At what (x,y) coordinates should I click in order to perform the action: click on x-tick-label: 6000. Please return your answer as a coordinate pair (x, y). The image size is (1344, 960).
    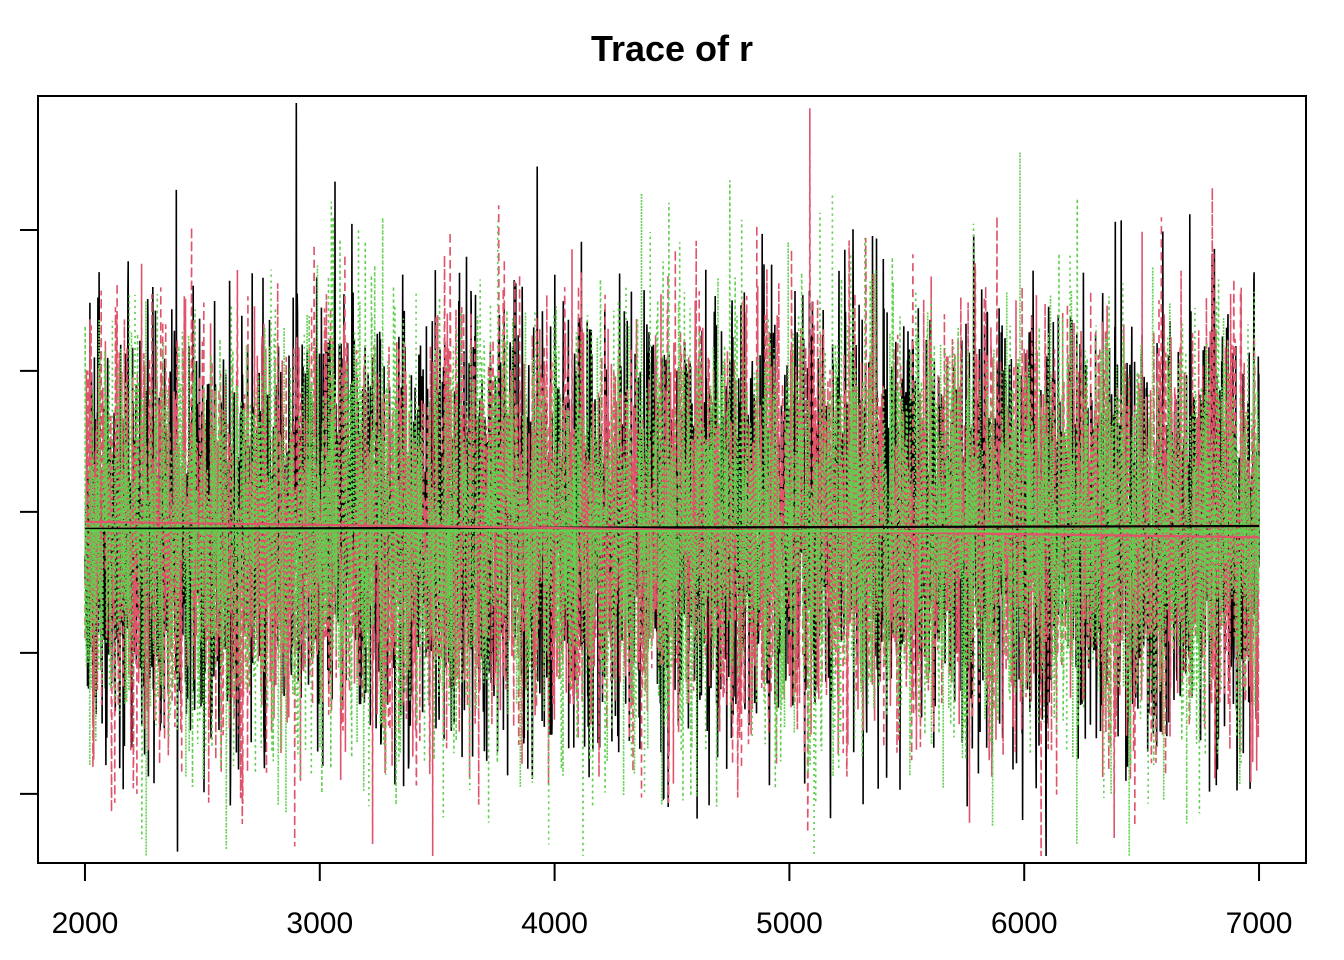
    Looking at the image, I should click on (1024, 923).